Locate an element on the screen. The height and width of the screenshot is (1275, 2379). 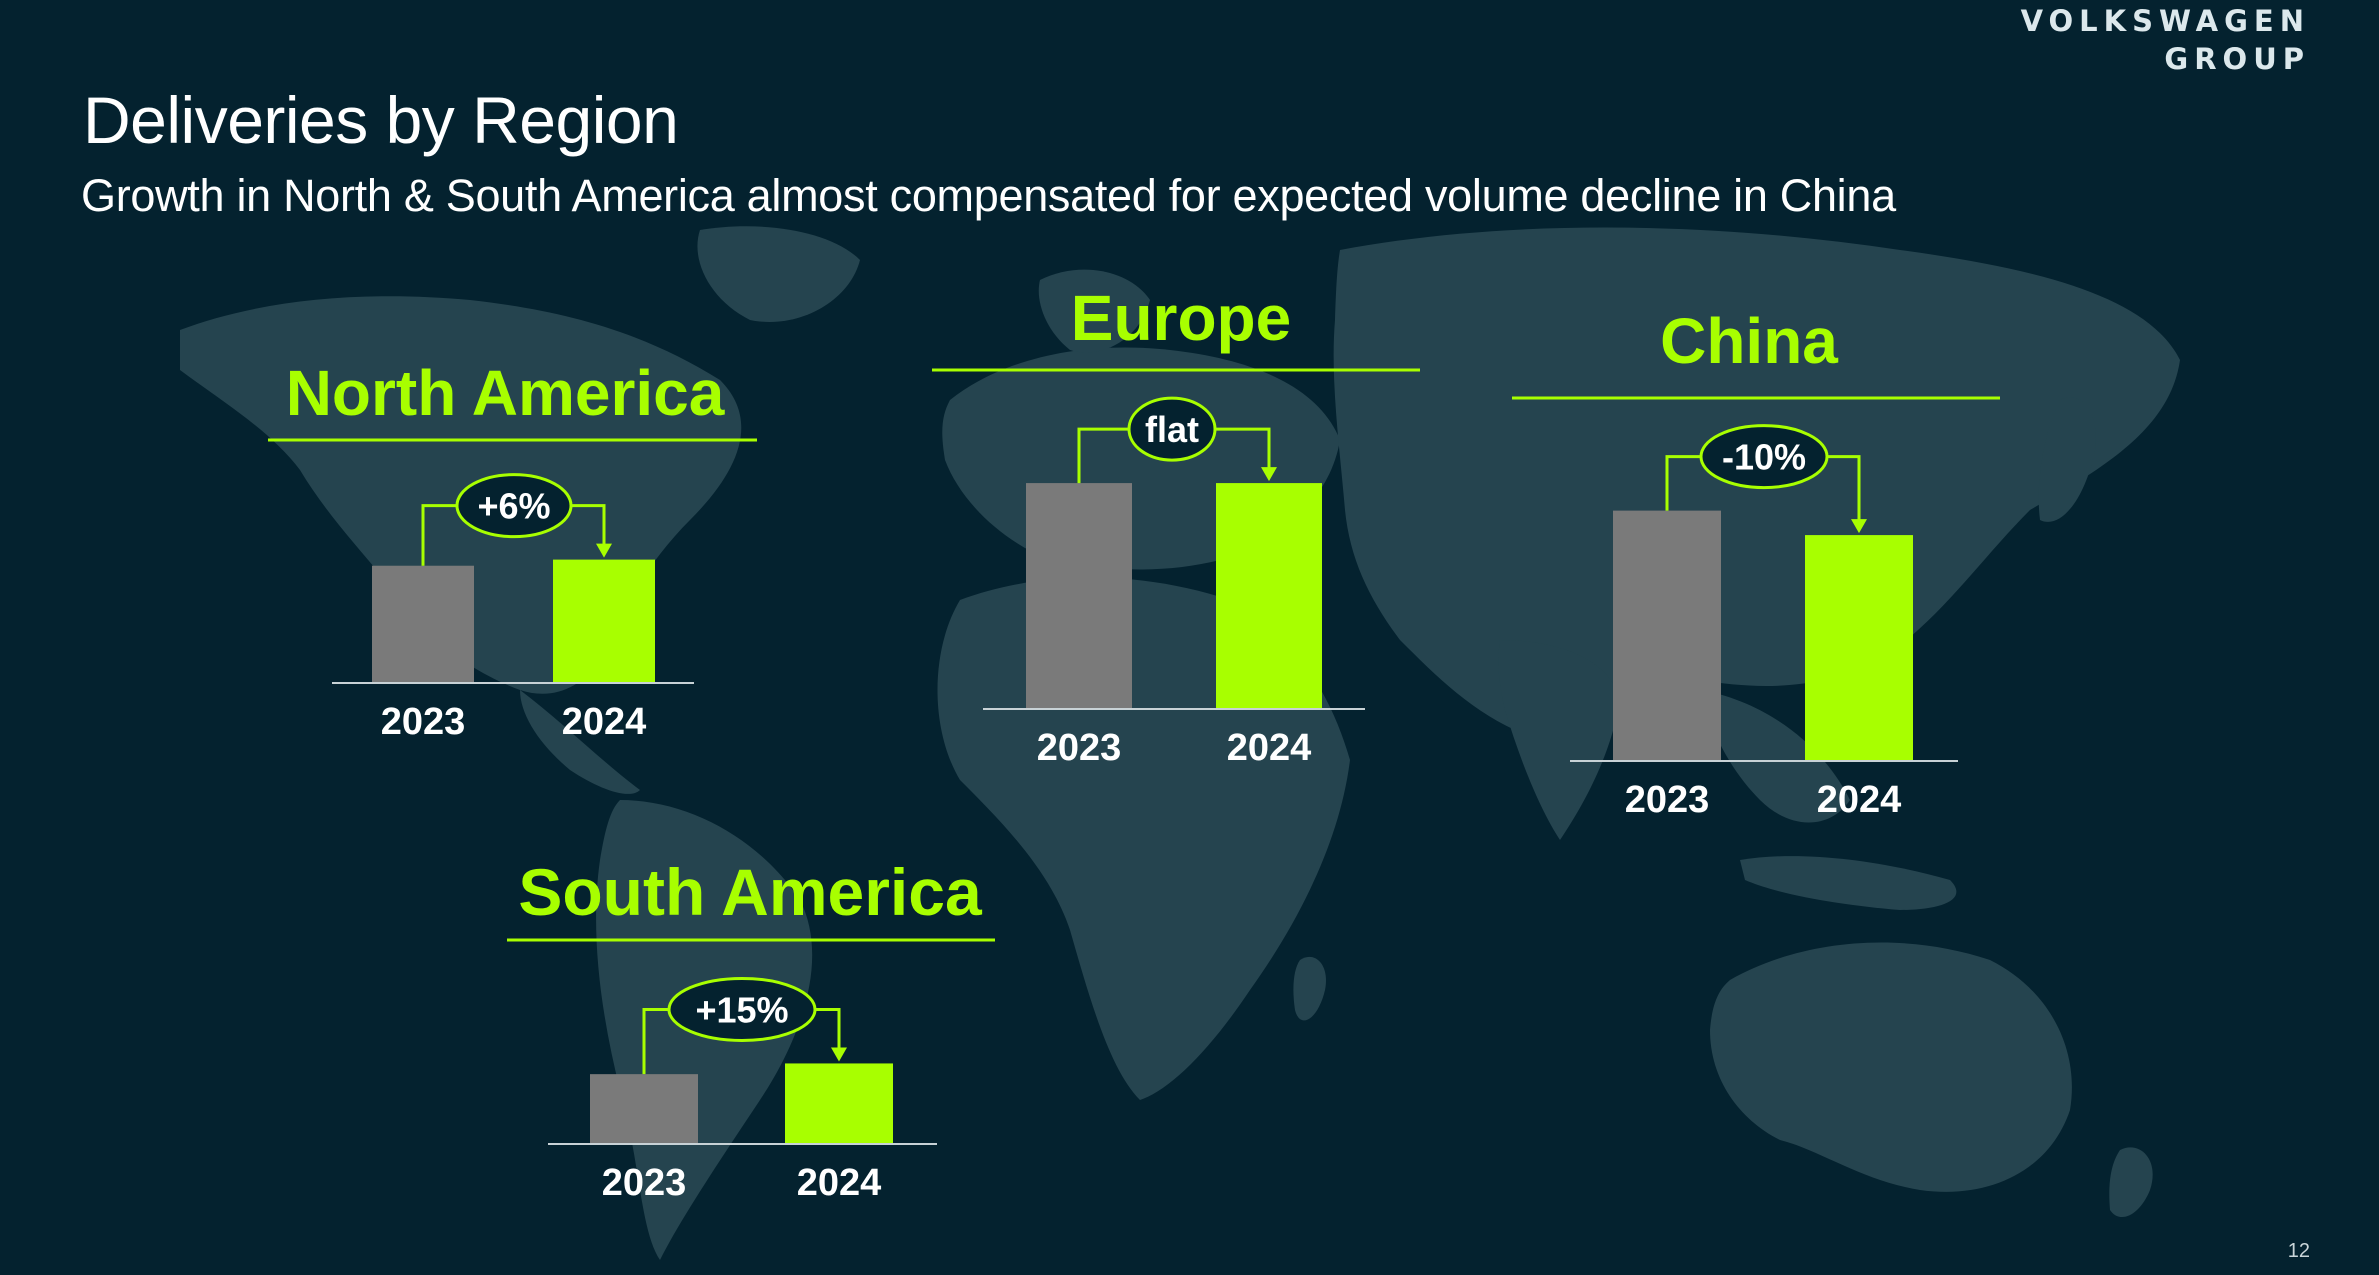
brand-line-1: VOLKSWAGEN is located at coordinates (2165, 21).